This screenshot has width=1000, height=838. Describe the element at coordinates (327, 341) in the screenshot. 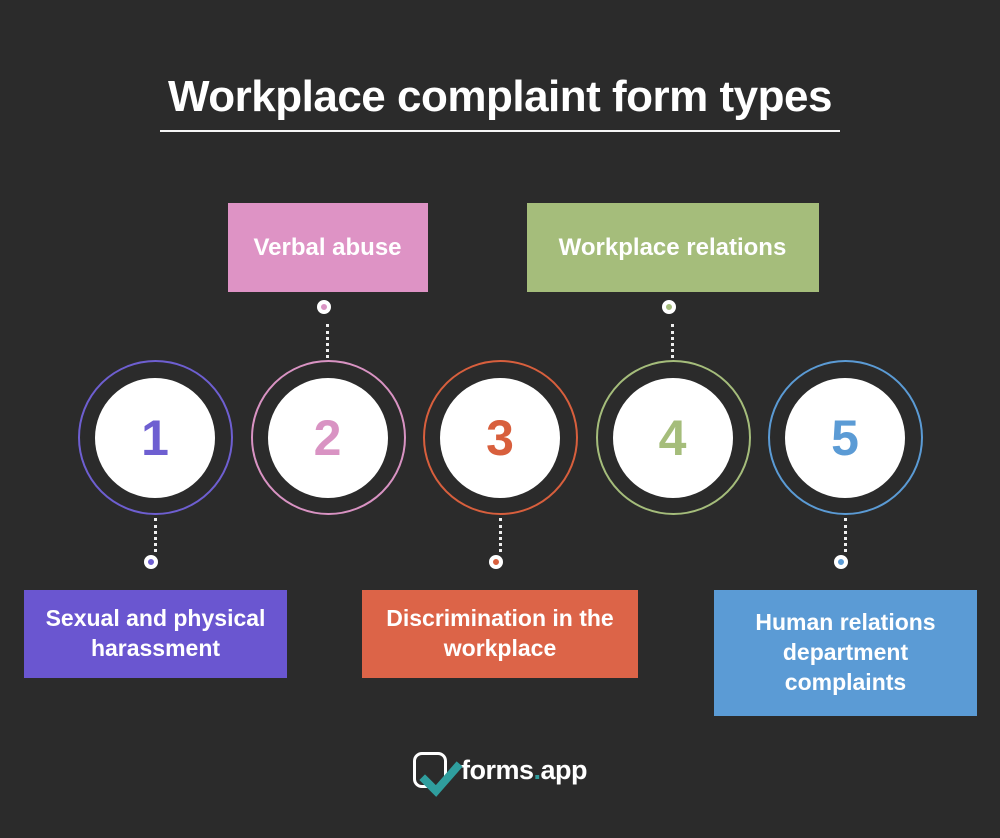

I see `step-2-connector-line` at that location.